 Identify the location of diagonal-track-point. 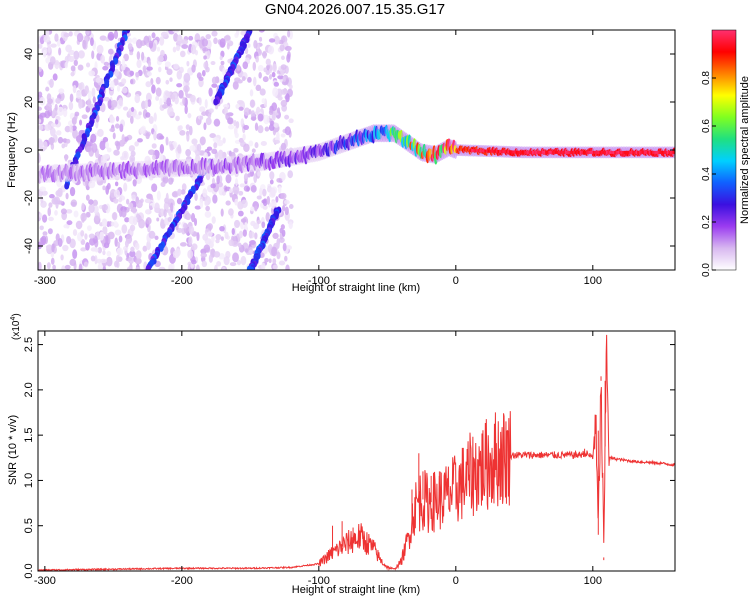
(148, 268).